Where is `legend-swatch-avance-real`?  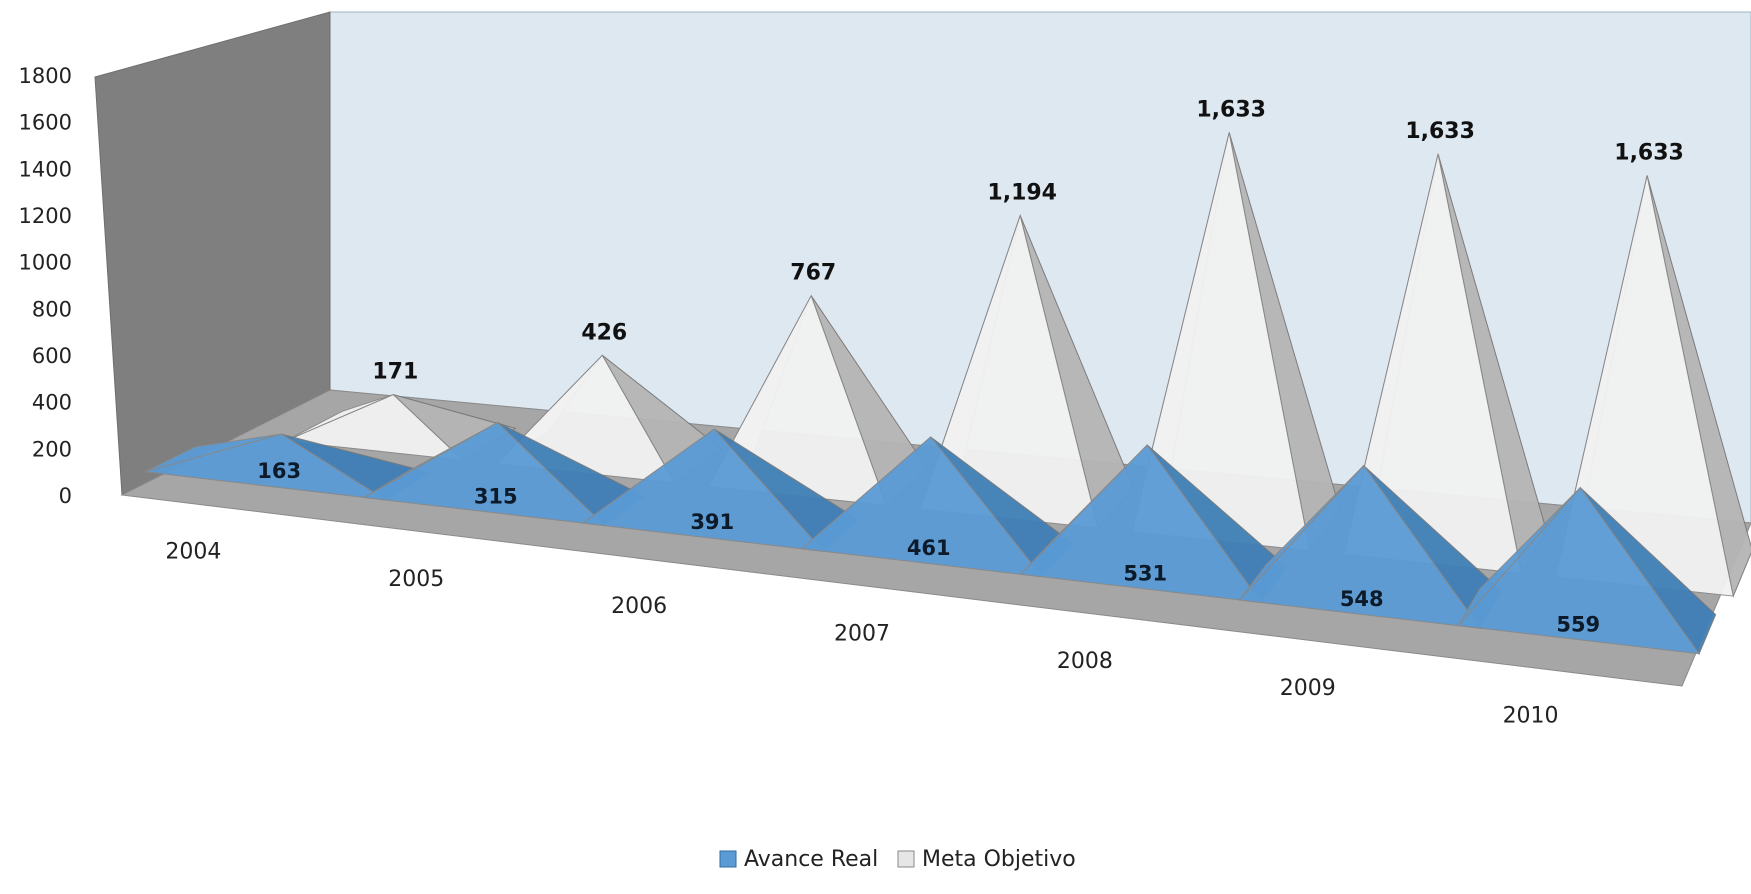 legend-swatch-avance-real is located at coordinates (728, 859).